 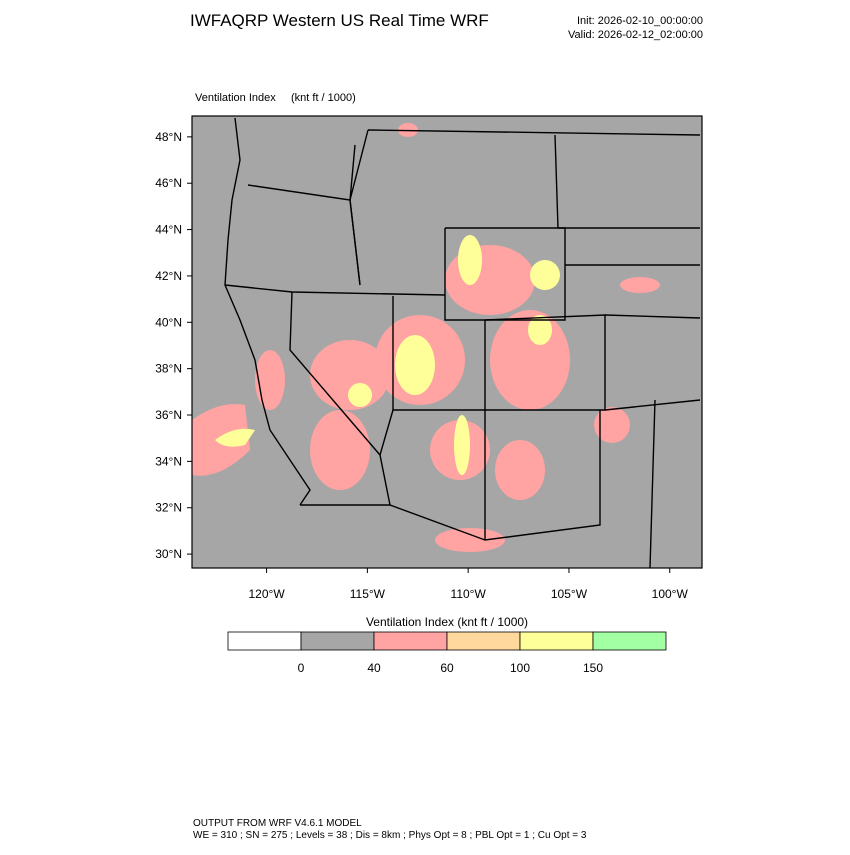 What do you see at coordinates (593, 668) in the screenshot?
I see `colorbar-label: 150` at bounding box center [593, 668].